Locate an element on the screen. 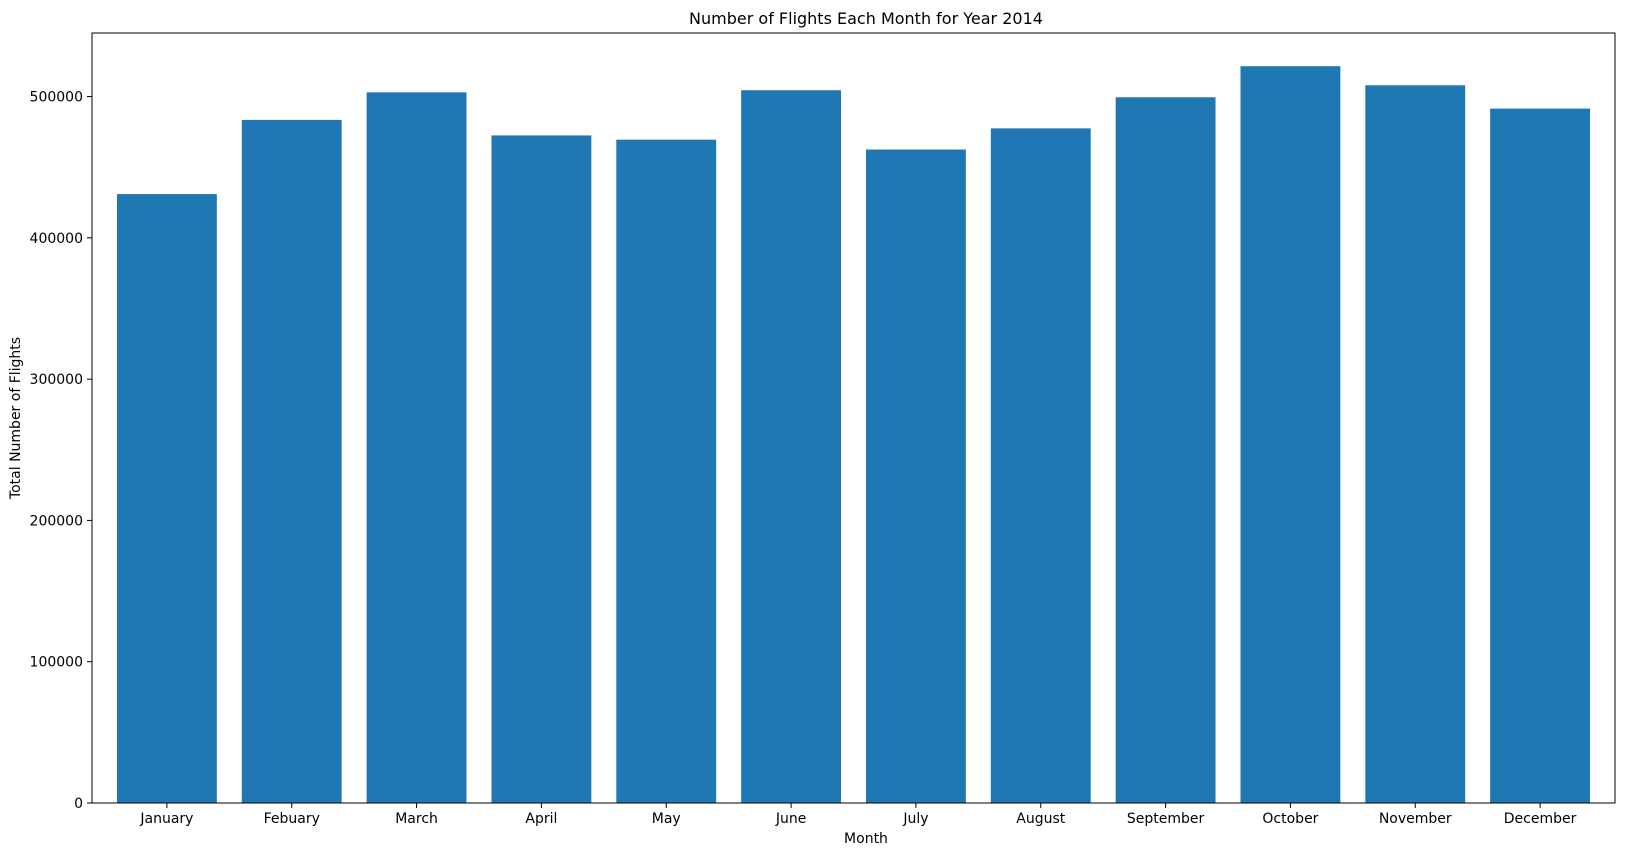 The width and height of the screenshot is (1651, 859). x-axis-label: Month is located at coordinates (866, 839).